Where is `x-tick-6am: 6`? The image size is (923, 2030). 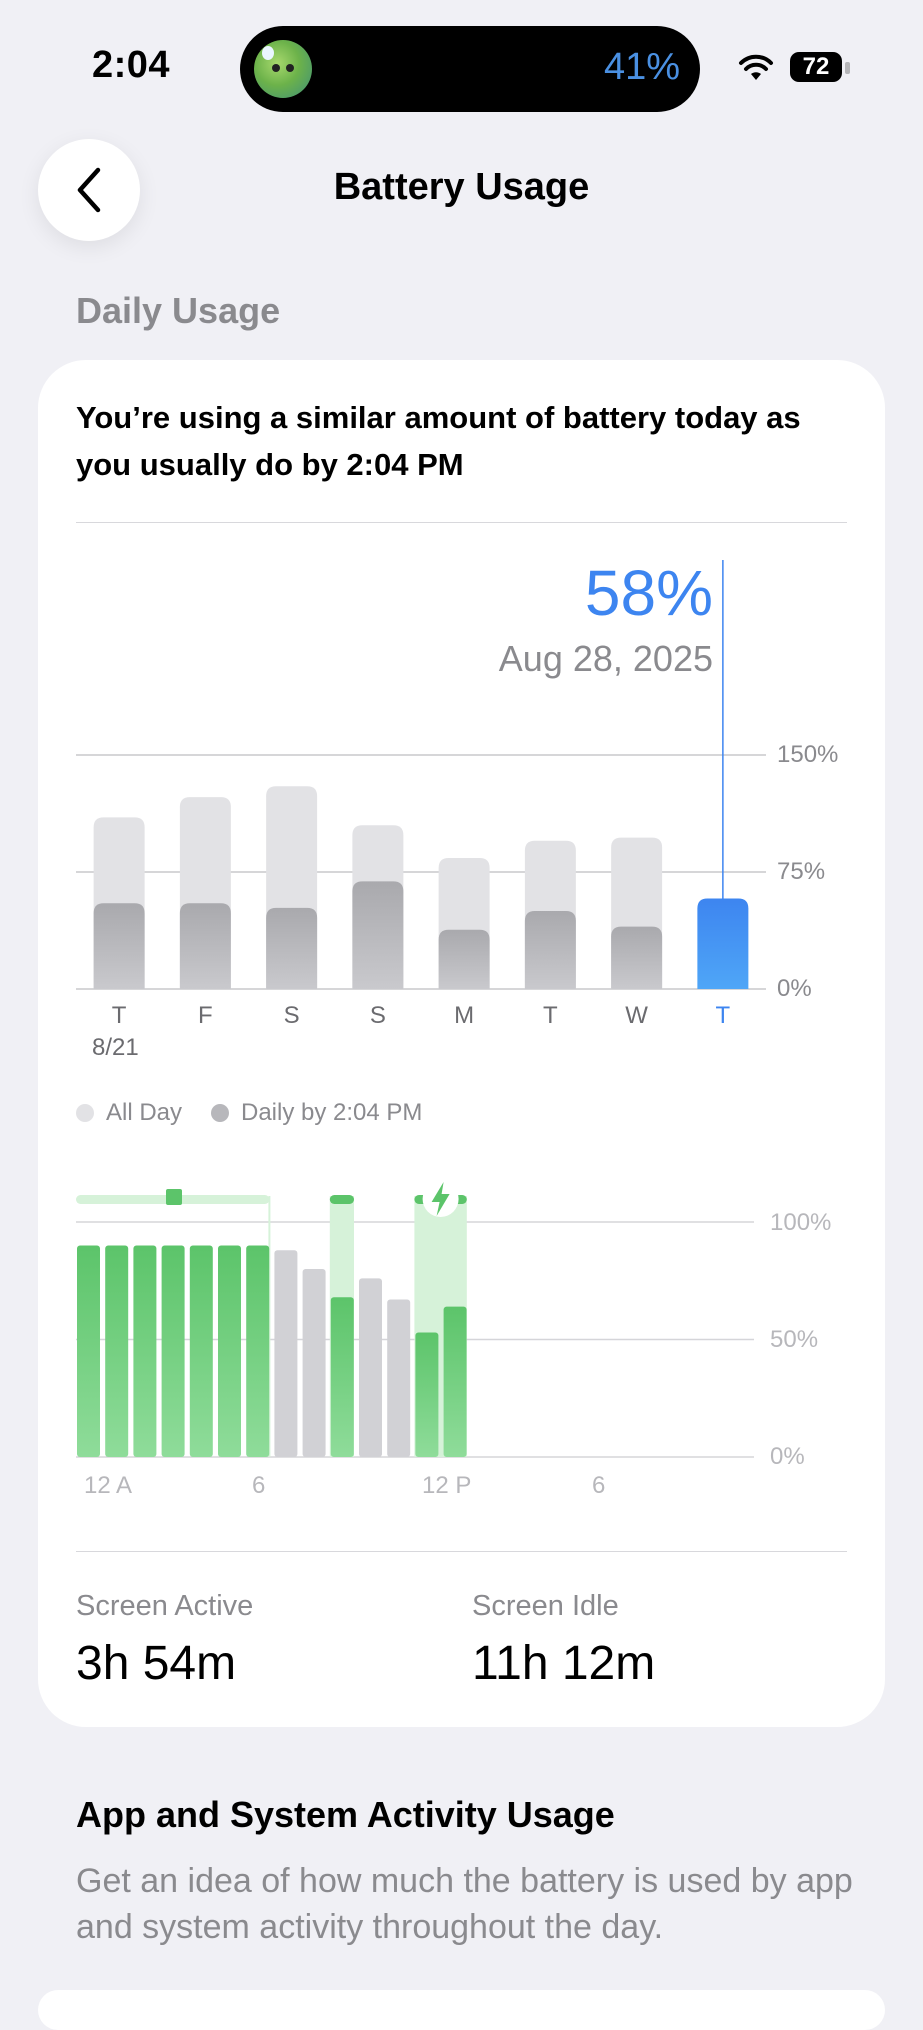
x-tick-6am: 6 is located at coordinates (259, 1485).